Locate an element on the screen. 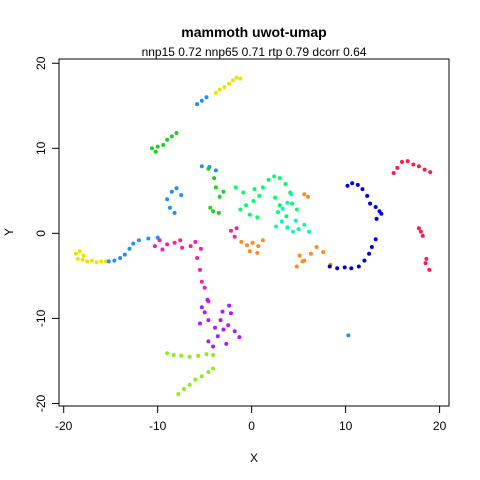  x-tick-label: 0 is located at coordinates (251, 426).